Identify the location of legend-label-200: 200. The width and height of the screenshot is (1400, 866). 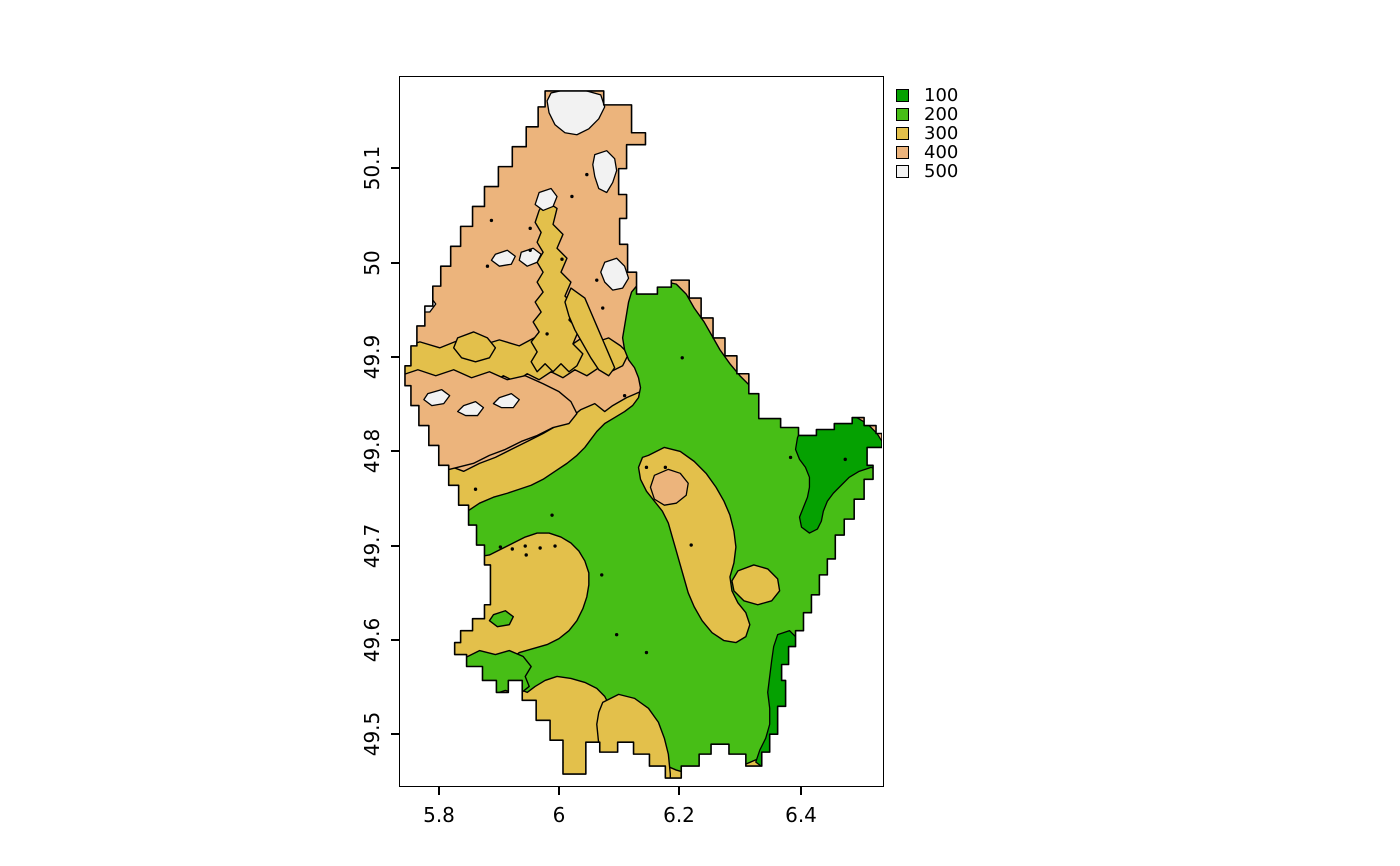
(941, 114).